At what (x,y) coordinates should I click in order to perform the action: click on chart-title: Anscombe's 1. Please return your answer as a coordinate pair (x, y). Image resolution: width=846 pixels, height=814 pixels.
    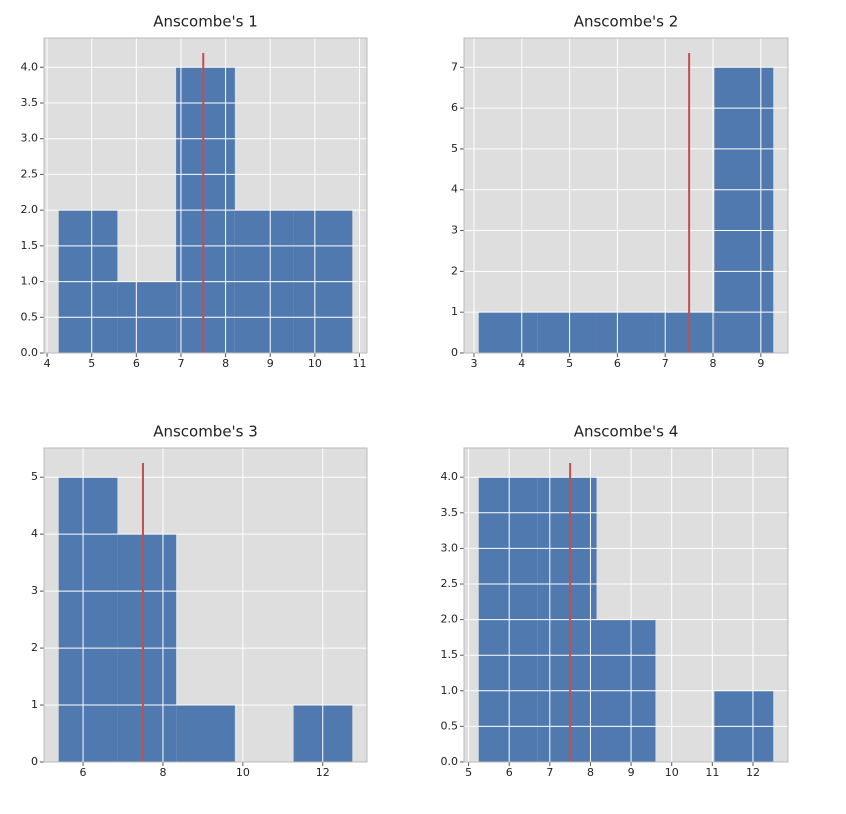
    Looking at the image, I should click on (205, 22).